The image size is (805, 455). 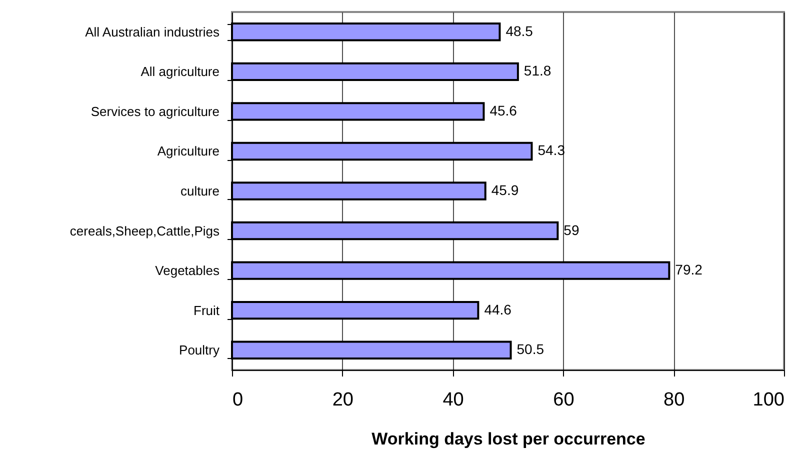 I want to click on y-tick-label: Vegetables, so click(x=187, y=270).